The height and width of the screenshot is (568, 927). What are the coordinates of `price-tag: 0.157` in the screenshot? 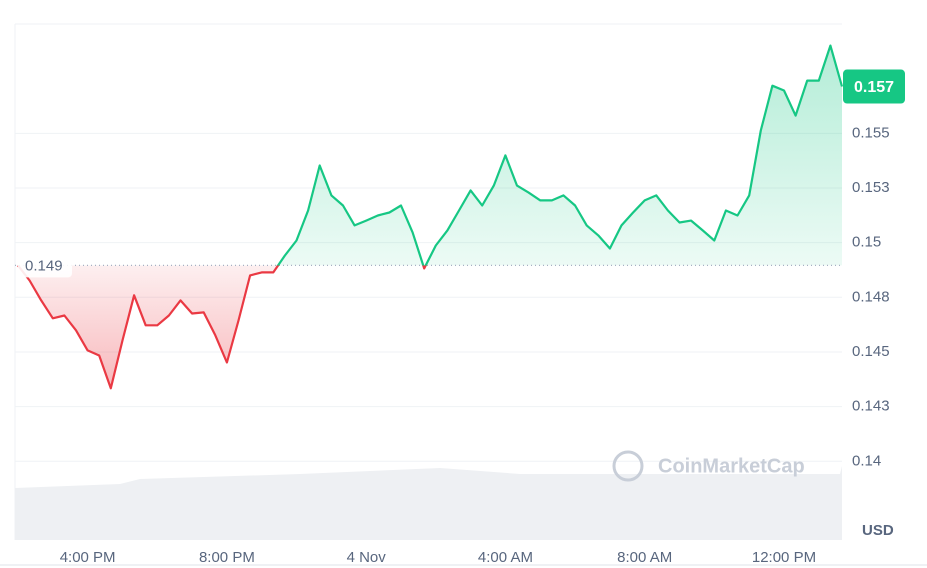 It's located at (874, 87).